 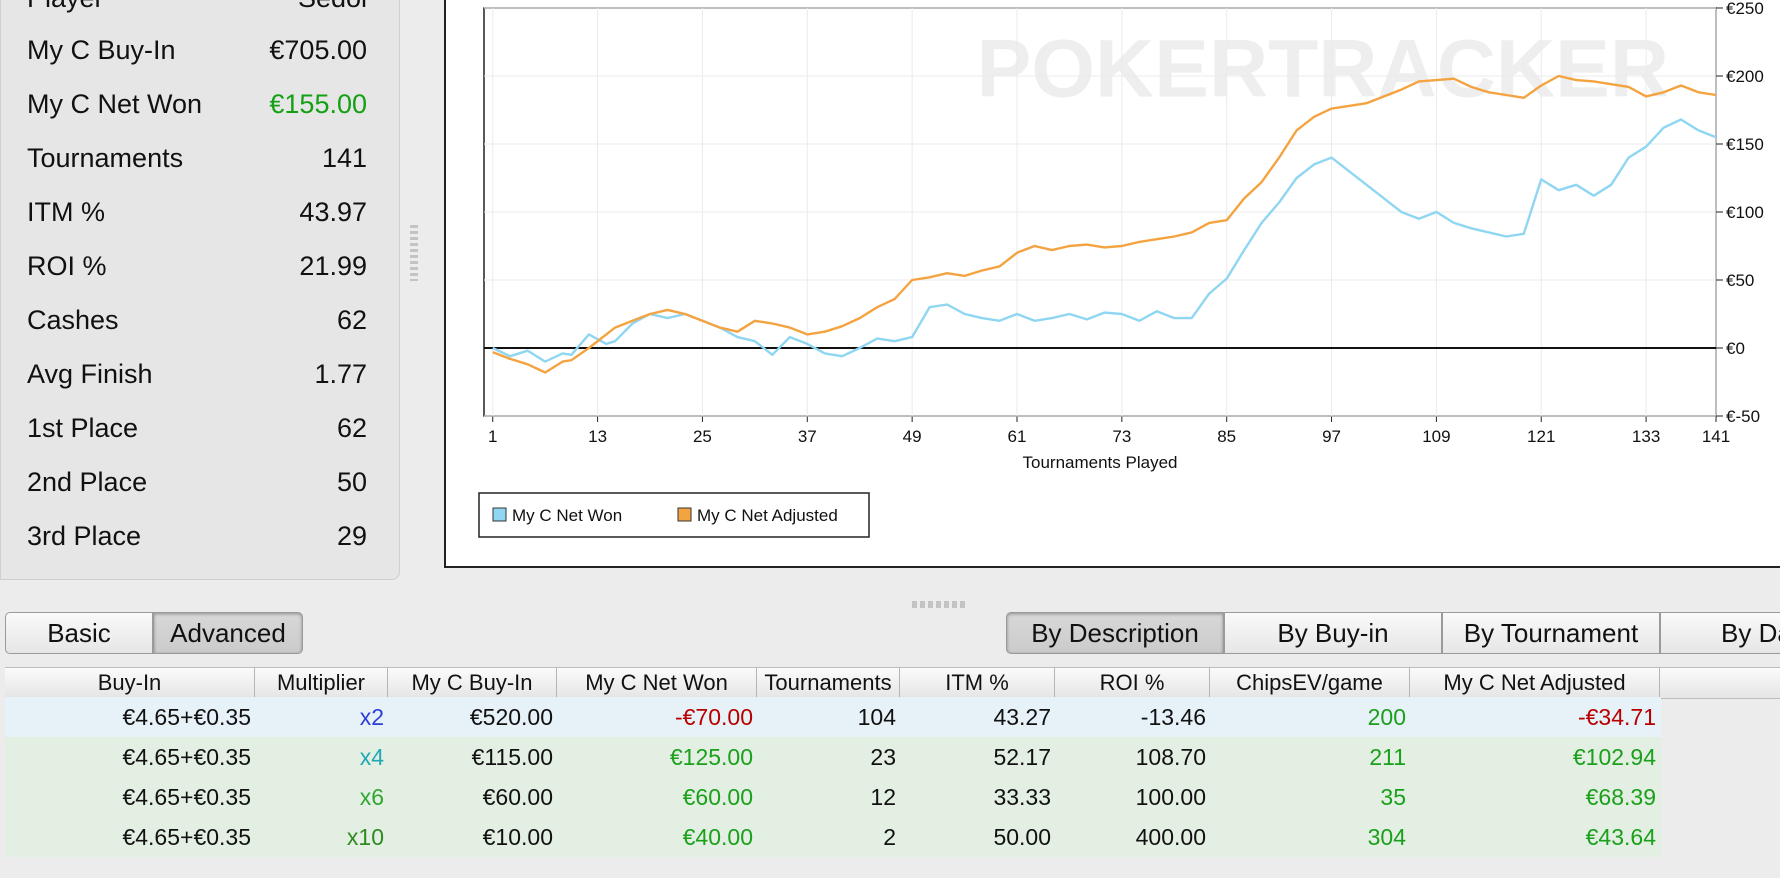 What do you see at coordinates (87, 482) in the screenshot?
I see `stat-label: 2nd Place` at bounding box center [87, 482].